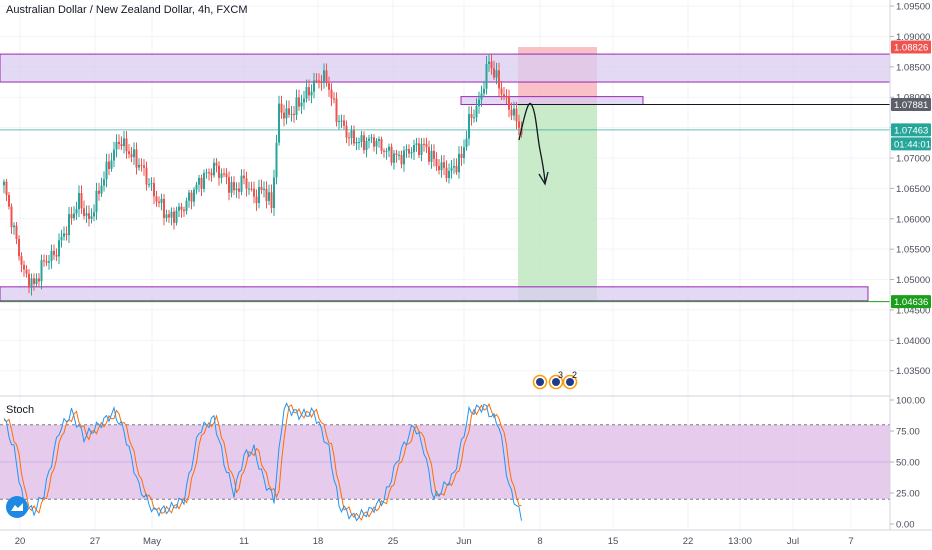 The image size is (932, 550). Describe the element at coordinates (908, 432) in the screenshot. I see `stoch-tick-label: 75.00` at that location.